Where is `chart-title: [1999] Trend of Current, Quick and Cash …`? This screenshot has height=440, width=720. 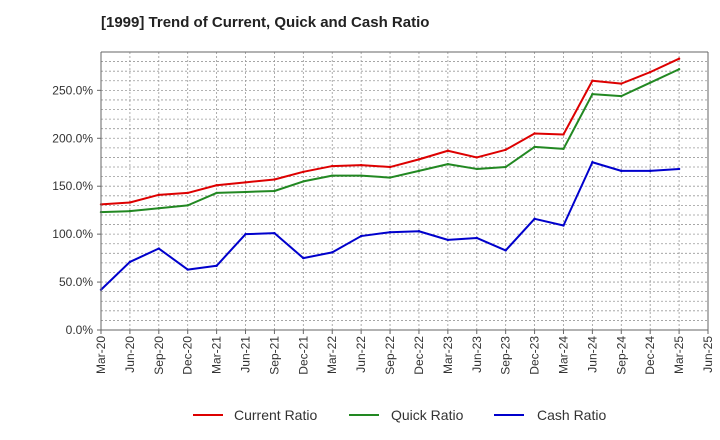
chart-title: [1999] Trend of Current, Quick and Cash … is located at coordinates (265, 22).